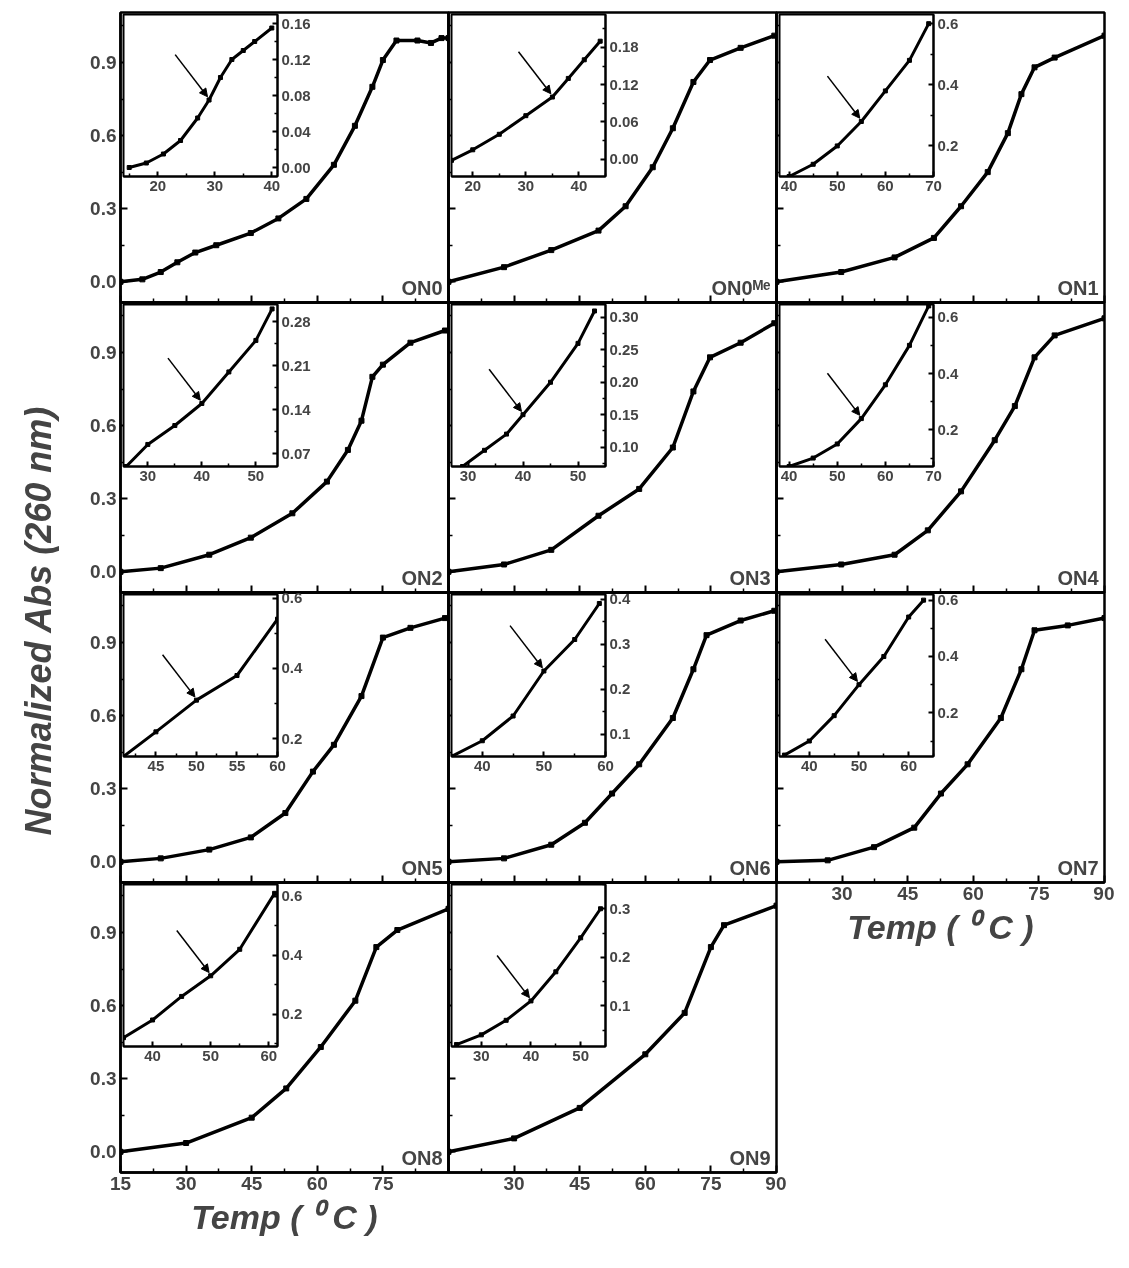 The height and width of the screenshot is (1268, 1129). I want to click on y-tick-label: 0.08, so click(296, 95).